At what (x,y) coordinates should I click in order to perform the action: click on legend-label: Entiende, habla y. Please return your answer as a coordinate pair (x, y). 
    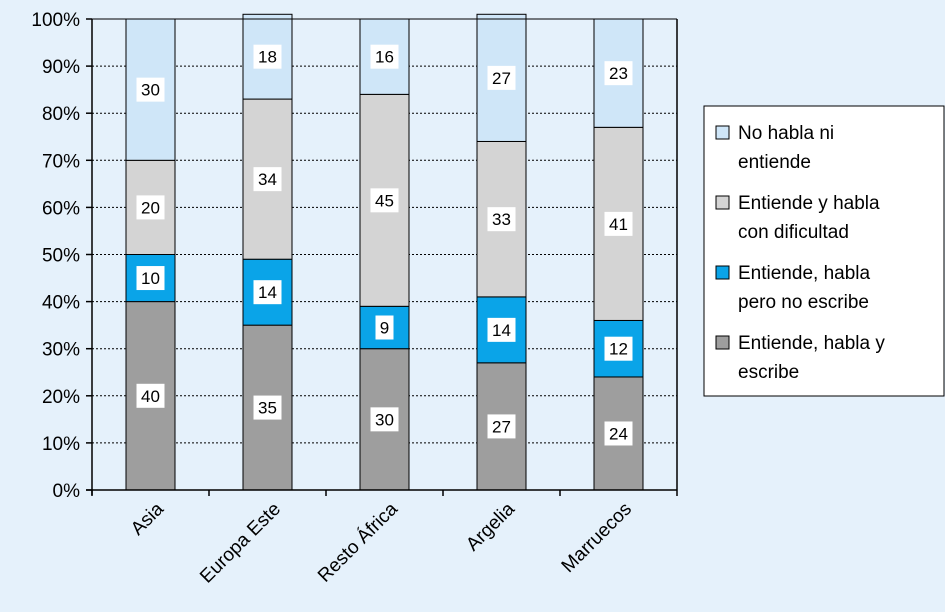
    Looking at the image, I should click on (811, 343).